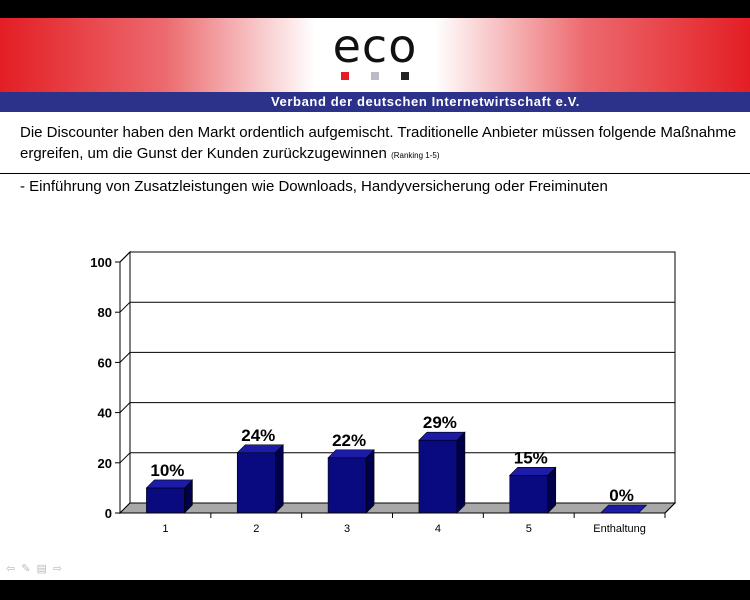 The height and width of the screenshot is (600, 750). I want to click on data-label: 24%, so click(258, 435).